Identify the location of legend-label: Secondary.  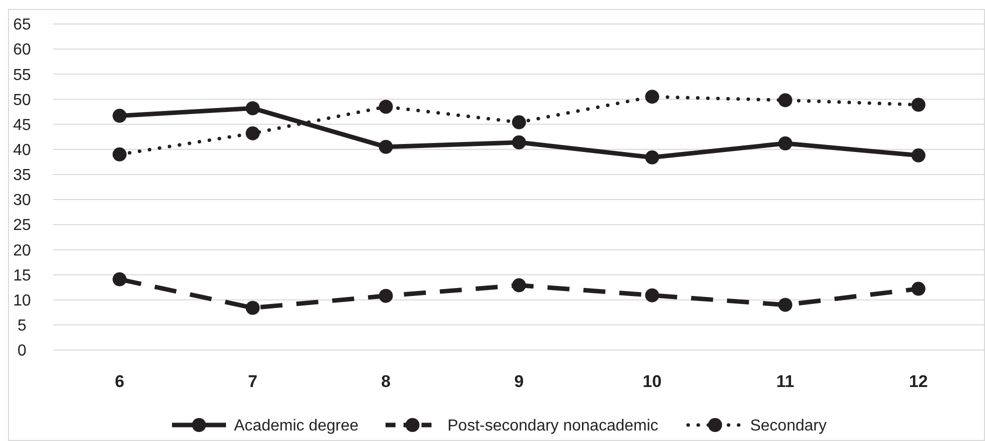
(788, 426).